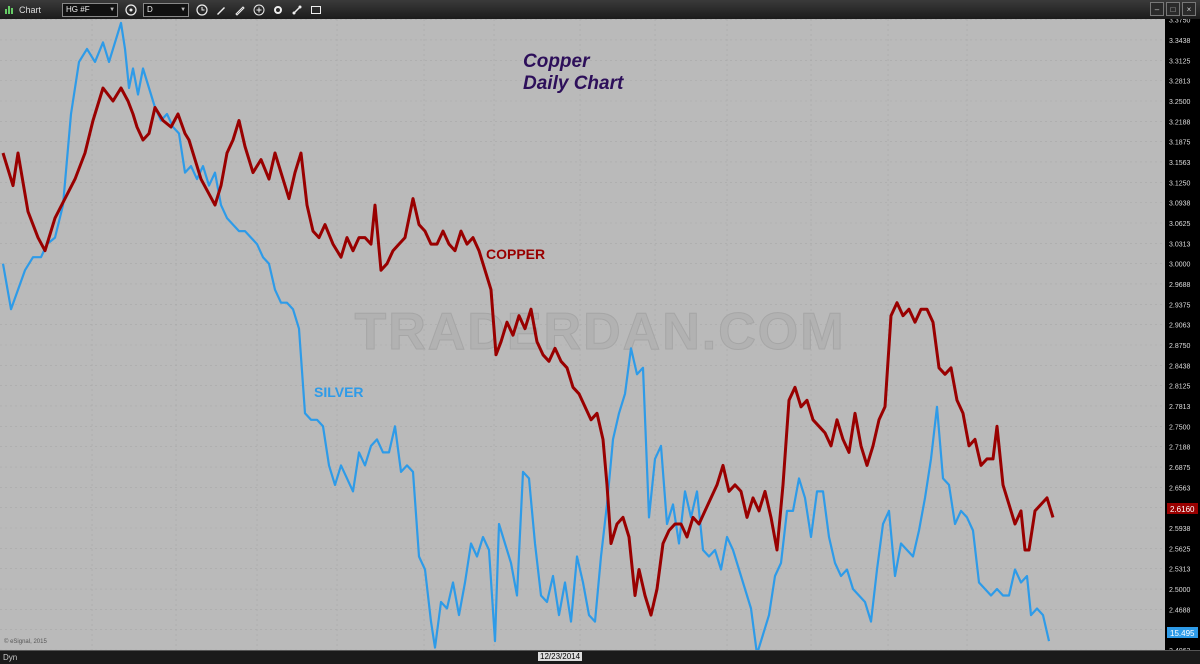  What do you see at coordinates (1180, 529) in the screenshot?
I see `y-tick-label: 2.5938` at bounding box center [1180, 529].